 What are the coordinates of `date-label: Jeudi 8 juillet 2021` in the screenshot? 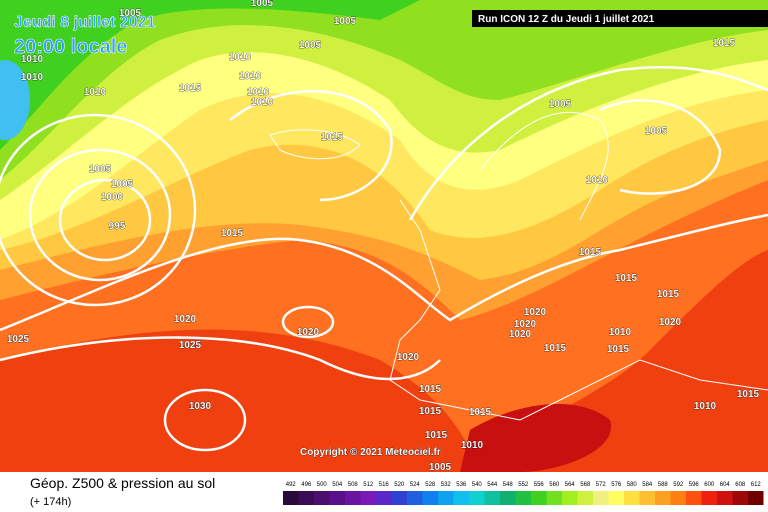 It's located at (85, 22).